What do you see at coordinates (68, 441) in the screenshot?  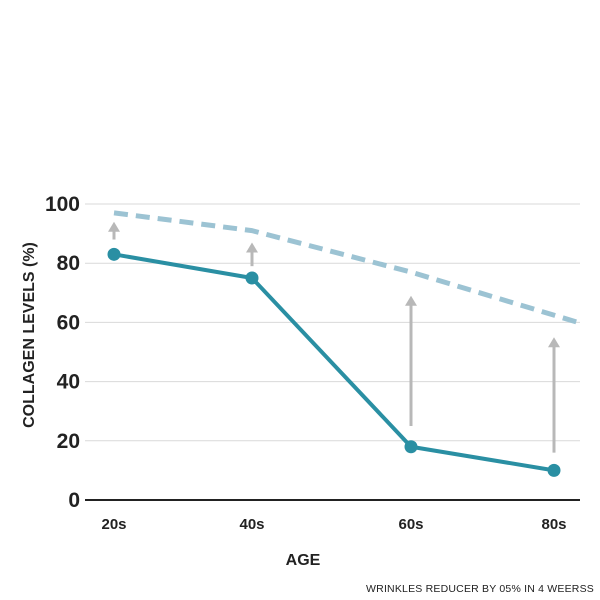 I see `y-tick-label: 20` at bounding box center [68, 441].